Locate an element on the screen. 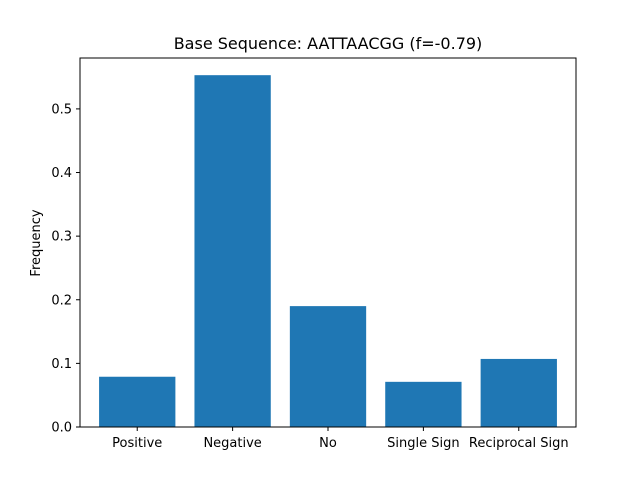 This screenshot has width=640, height=480. y-tick-label: 0.5 is located at coordinates (61, 109).